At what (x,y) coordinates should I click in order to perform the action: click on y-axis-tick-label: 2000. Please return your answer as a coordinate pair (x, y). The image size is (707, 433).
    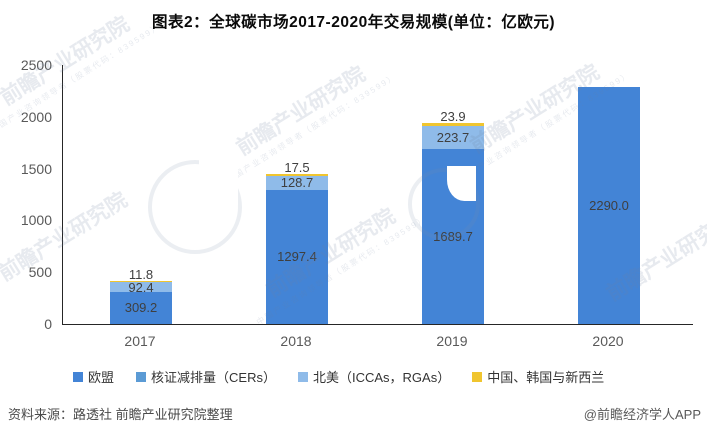
    Looking at the image, I should click on (36, 116).